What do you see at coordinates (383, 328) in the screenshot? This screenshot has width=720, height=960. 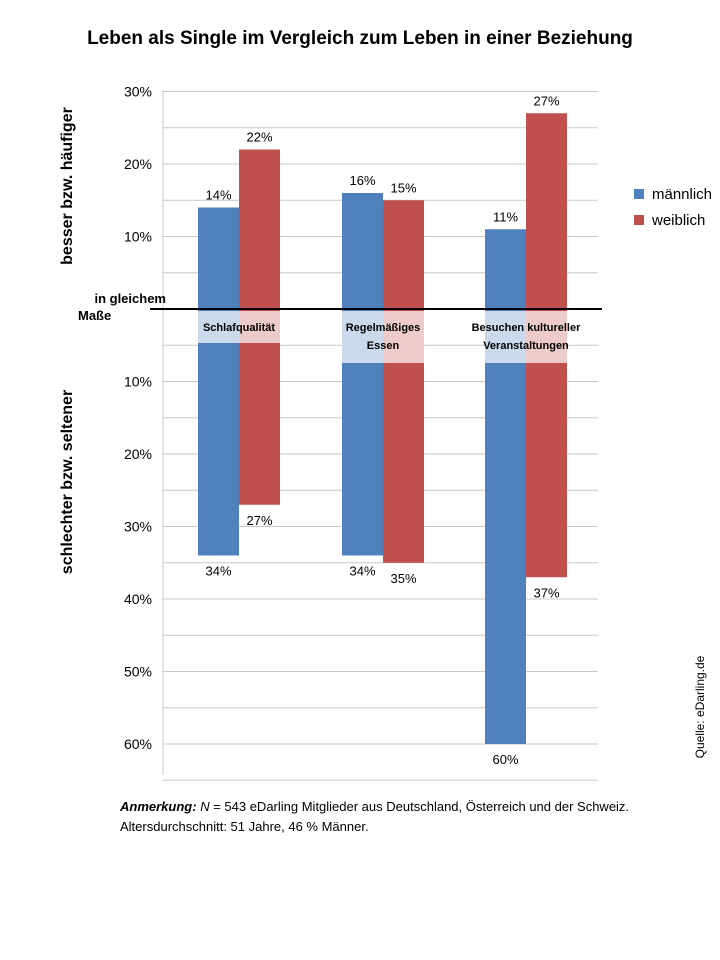 I see `category-label: Regelmäßiges` at bounding box center [383, 328].